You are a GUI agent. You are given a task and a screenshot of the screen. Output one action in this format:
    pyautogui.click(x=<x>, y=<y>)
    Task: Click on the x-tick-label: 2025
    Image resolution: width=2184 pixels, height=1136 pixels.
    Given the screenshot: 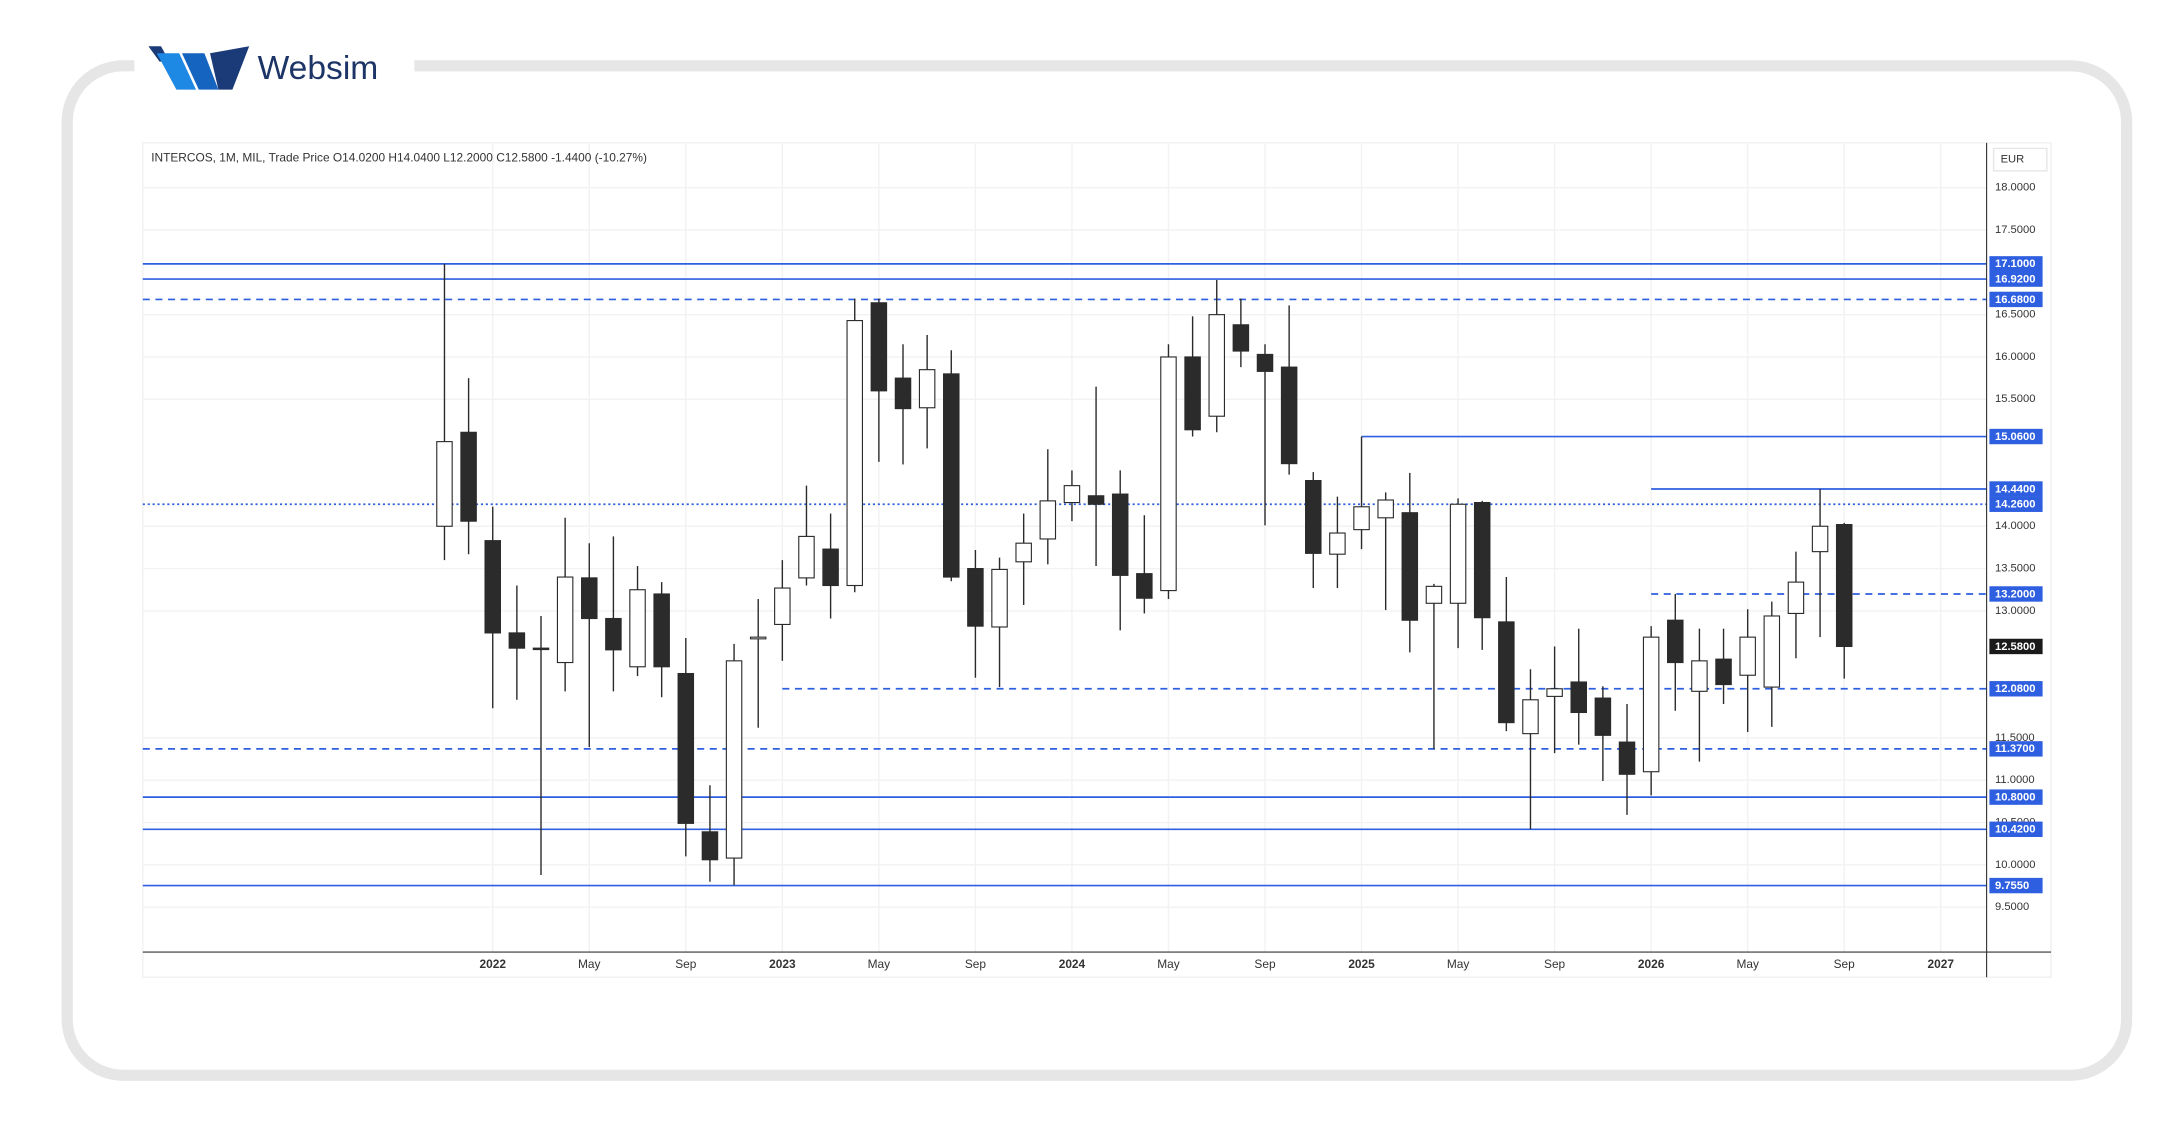 What is the action you would take?
    pyautogui.click(x=1361, y=964)
    